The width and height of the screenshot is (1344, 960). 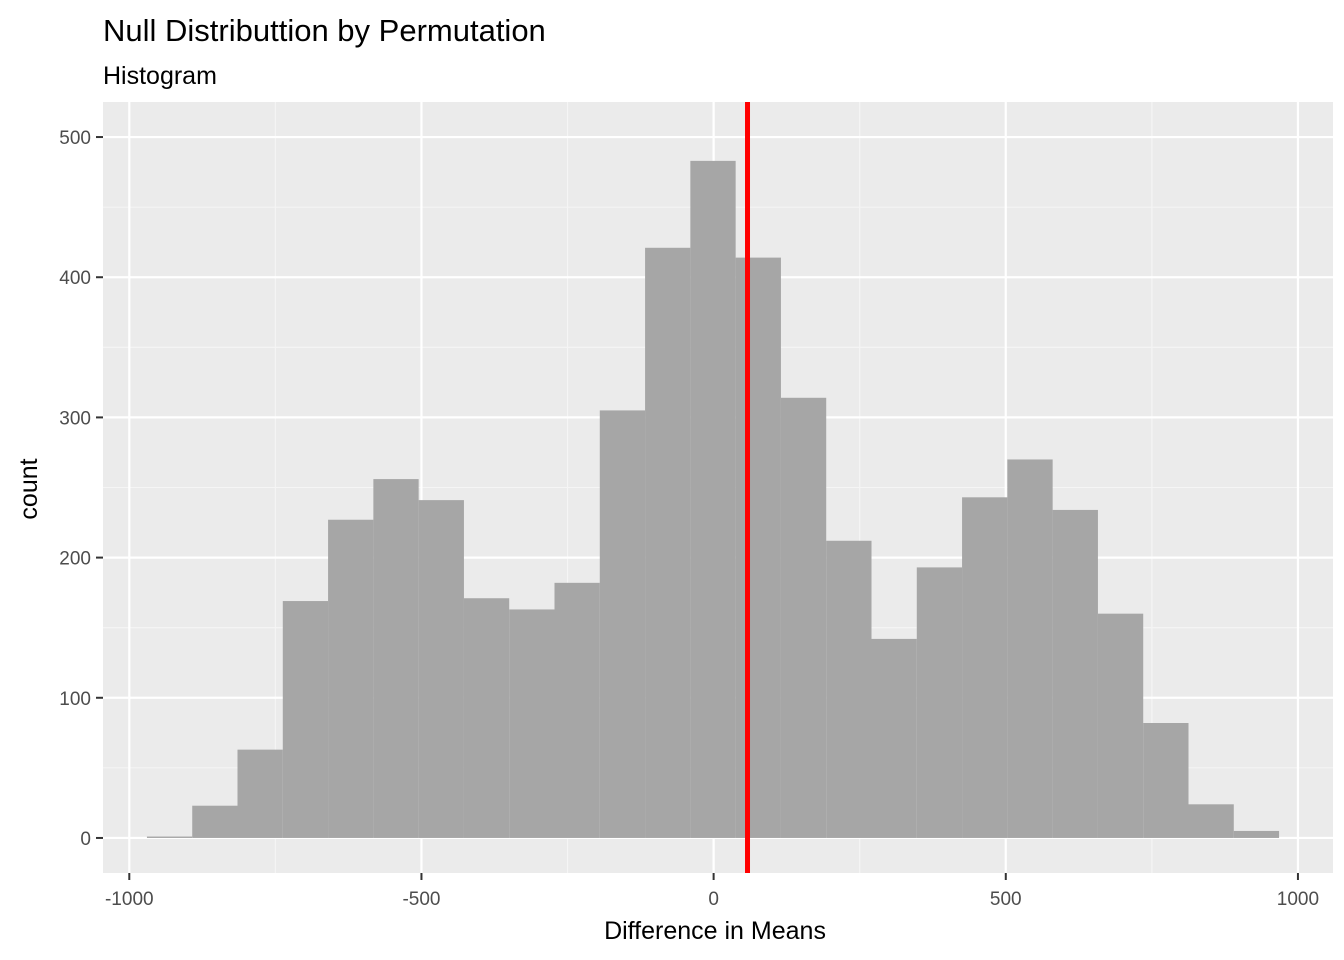 I want to click on x-tick-label: -500, so click(x=421, y=899).